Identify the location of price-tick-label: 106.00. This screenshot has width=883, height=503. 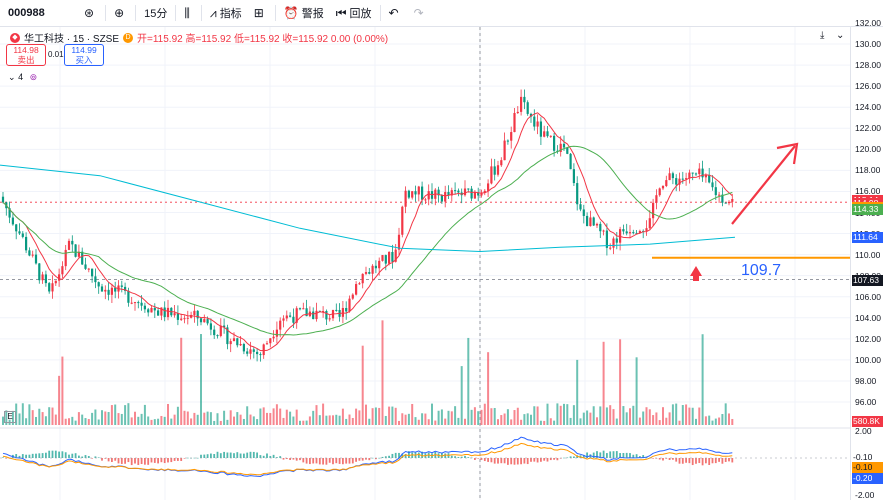
(868, 296).